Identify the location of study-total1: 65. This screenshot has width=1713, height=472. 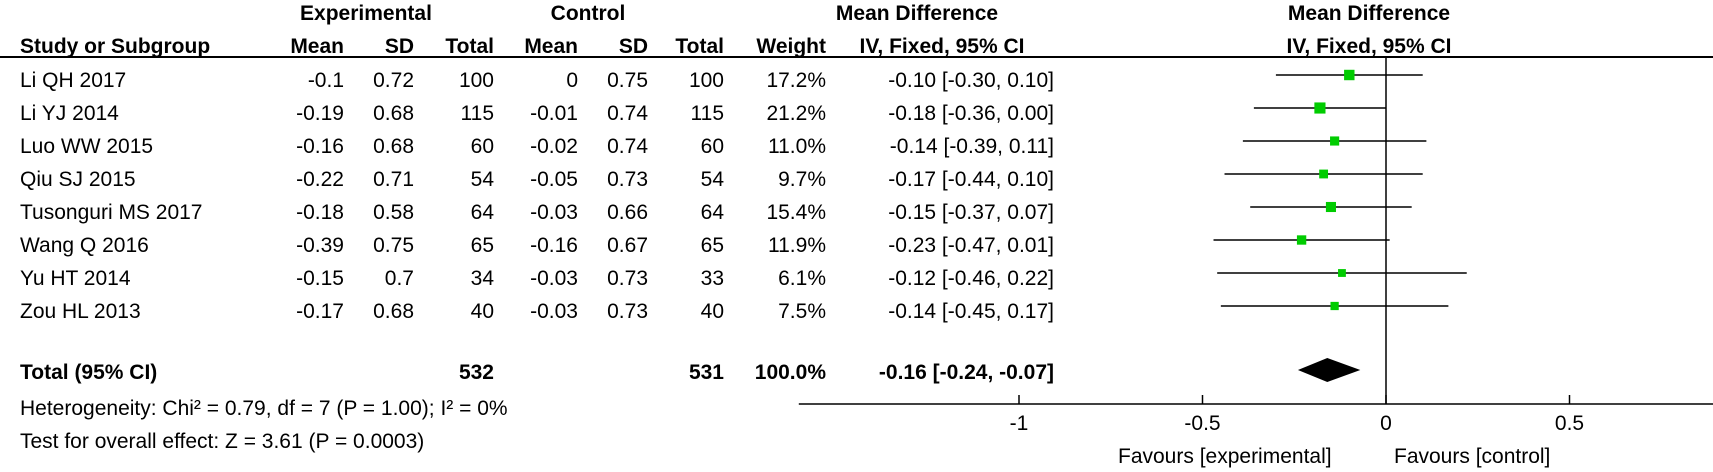
(482, 245).